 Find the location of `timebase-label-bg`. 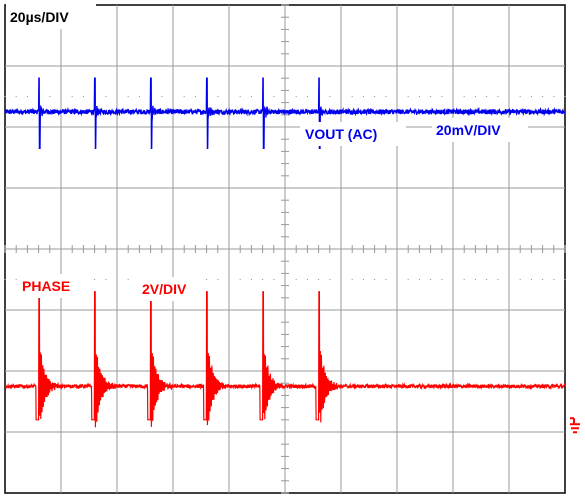

timebase-label-bg is located at coordinates (51, 16).